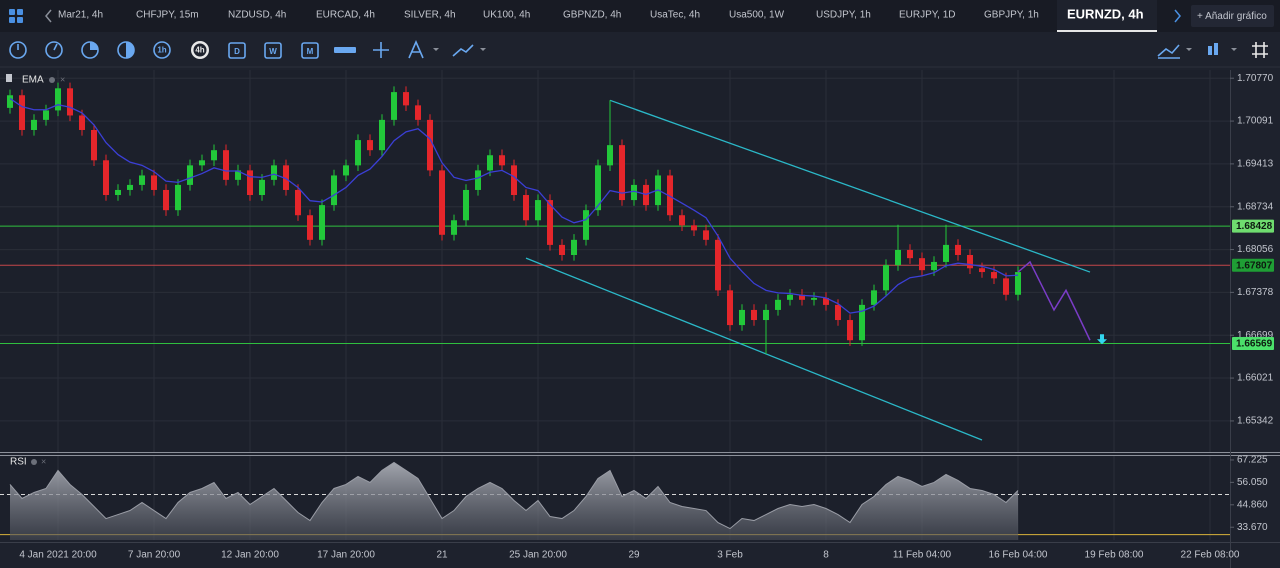 The width and height of the screenshot is (1280, 568). I want to click on x-tick-label: 12 Jan 20:00, so click(250, 555).